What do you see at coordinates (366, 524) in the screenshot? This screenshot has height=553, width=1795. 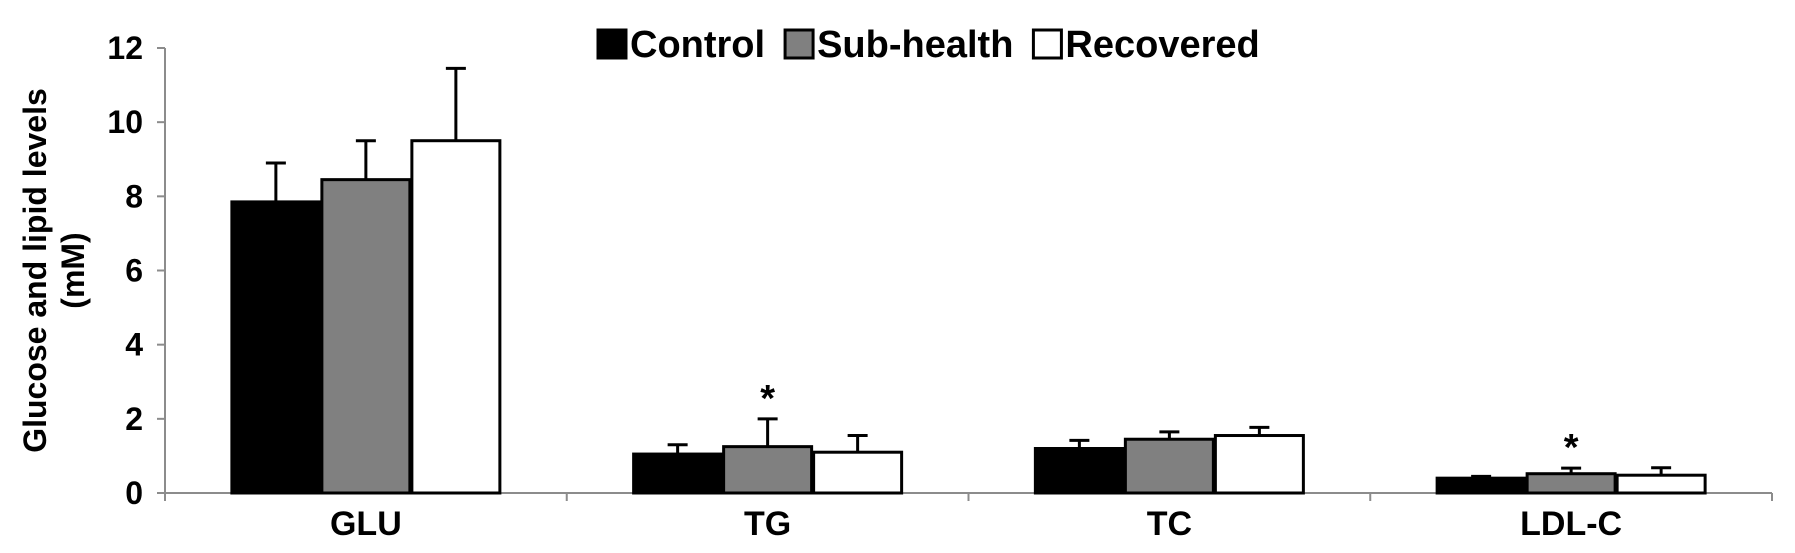 I see `x-tick-label: GLU` at bounding box center [366, 524].